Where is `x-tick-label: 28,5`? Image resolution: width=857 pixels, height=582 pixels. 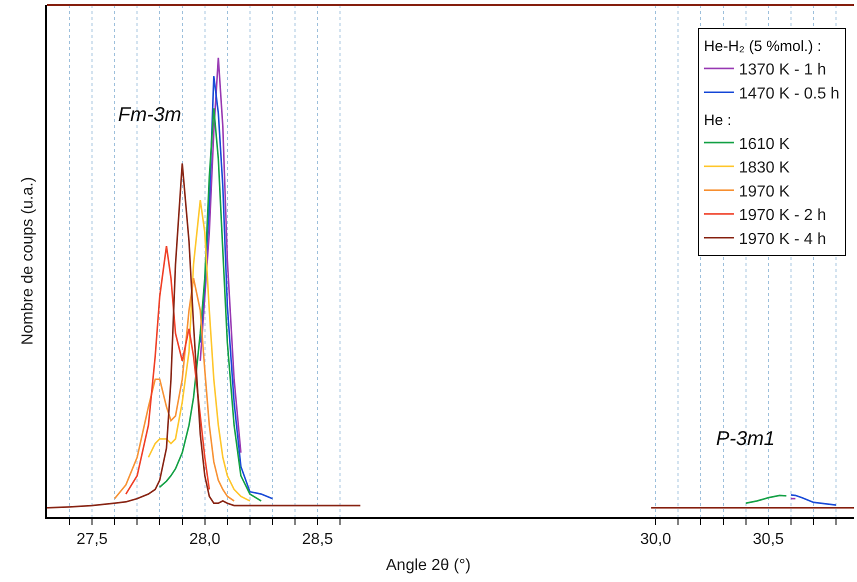
x-tick-label: 28,5 is located at coordinates (318, 539).